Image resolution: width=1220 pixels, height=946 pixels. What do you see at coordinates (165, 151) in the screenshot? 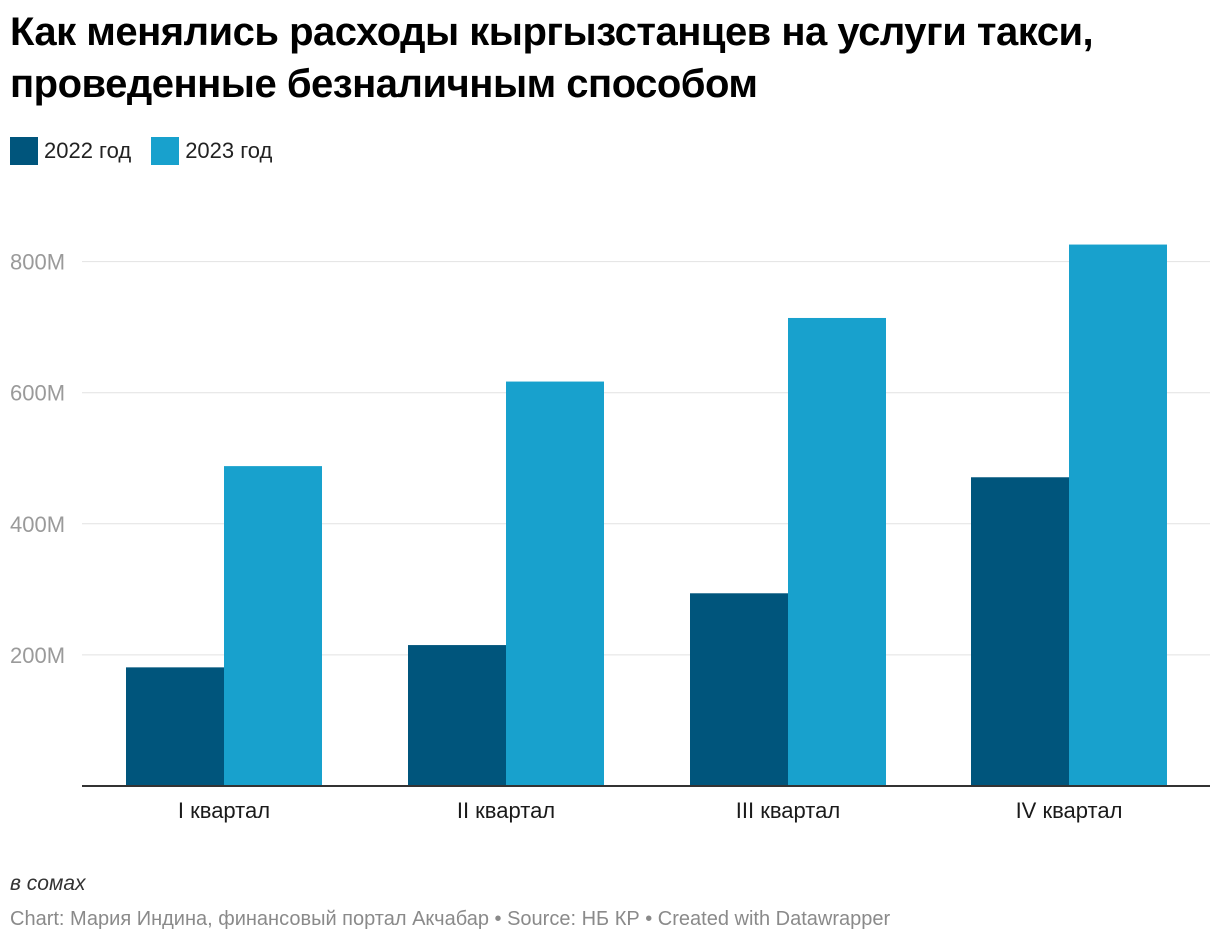
I see `legend-swatch-2023` at bounding box center [165, 151].